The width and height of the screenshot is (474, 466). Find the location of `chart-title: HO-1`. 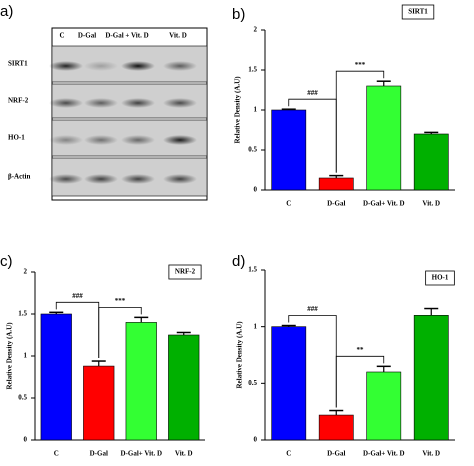

chart-title: HO-1 is located at coordinates (440, 278).